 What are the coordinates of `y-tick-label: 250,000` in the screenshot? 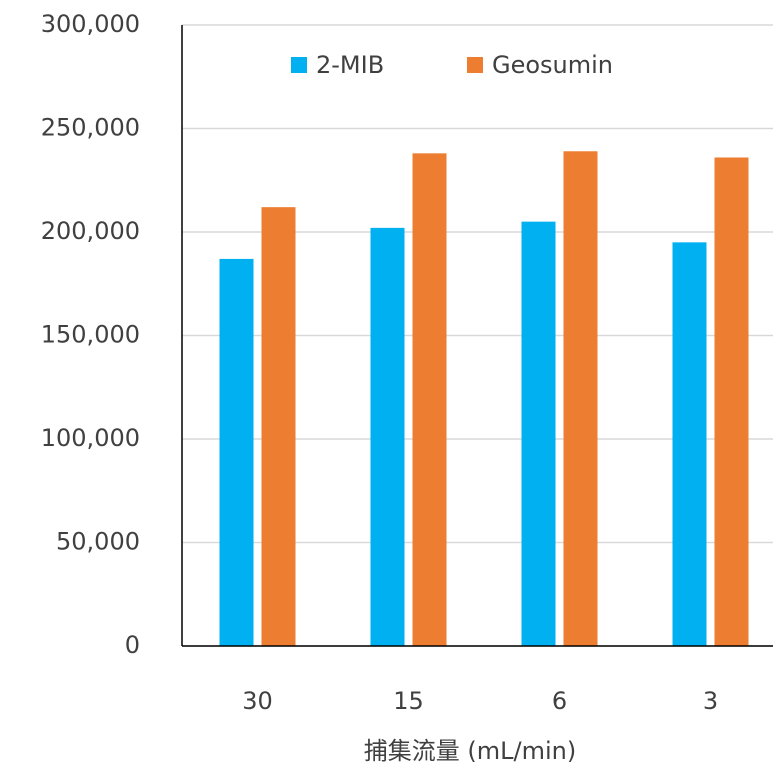 It's located at (90, 128).